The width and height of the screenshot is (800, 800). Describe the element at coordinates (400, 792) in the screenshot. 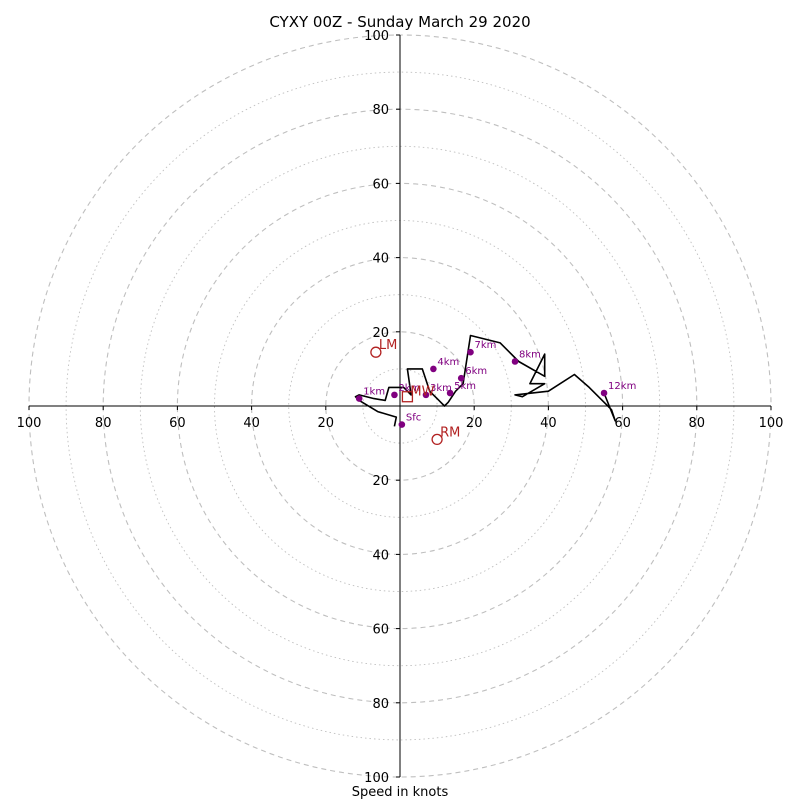

I see `x-axis-label: Speed in knots` at that location.